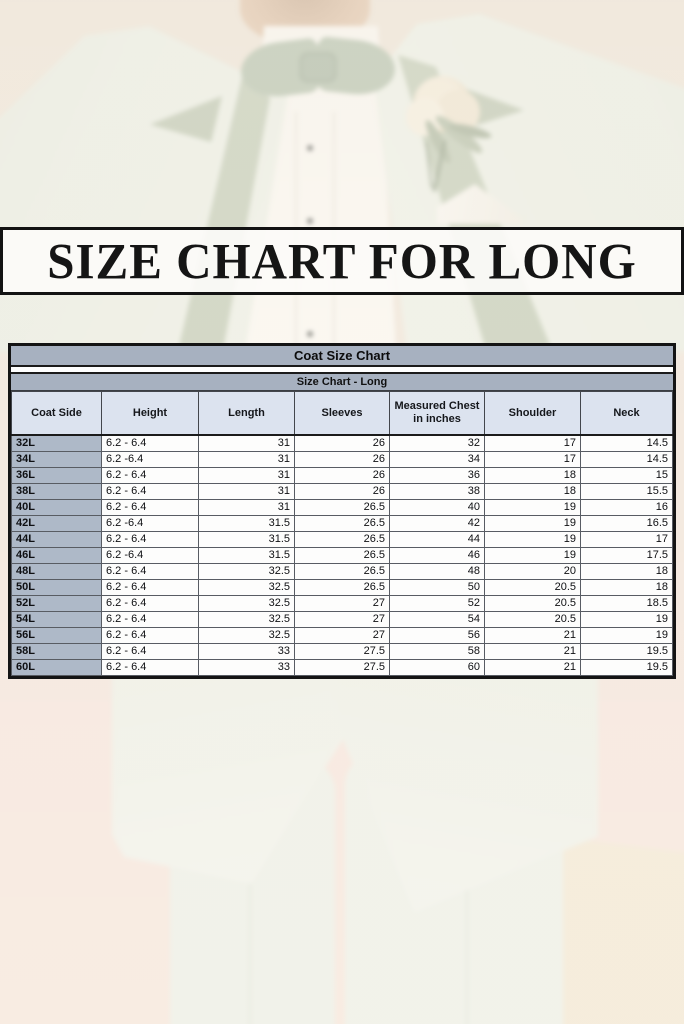 The height and width of the screenshot is (1024, 684). What do you see at coordinates (532, 571) in the screenshot?
I see `cell-shoulder: 20` at bounding box center [532, 571].